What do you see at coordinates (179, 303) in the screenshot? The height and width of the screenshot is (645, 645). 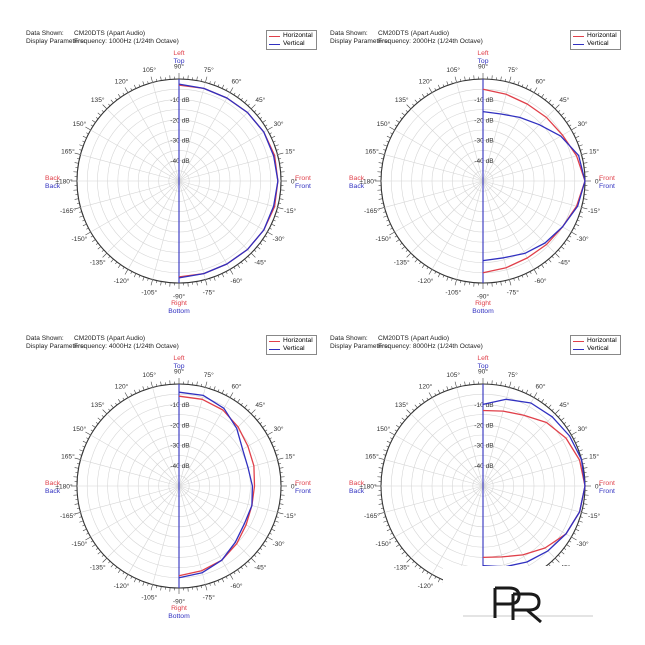 I see `label-right: Right` at bounding box center [179, 303].